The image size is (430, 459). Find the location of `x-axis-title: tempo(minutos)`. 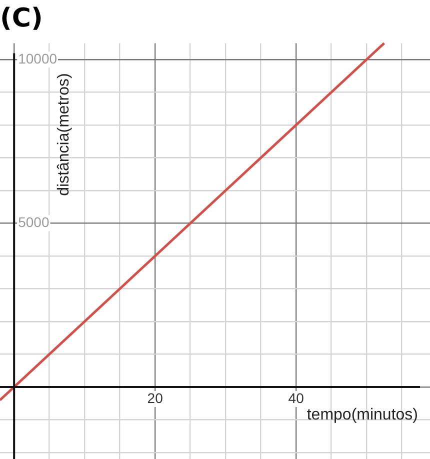

x-axis-title: tempo(minutos) is located at coordinates (362, 415).